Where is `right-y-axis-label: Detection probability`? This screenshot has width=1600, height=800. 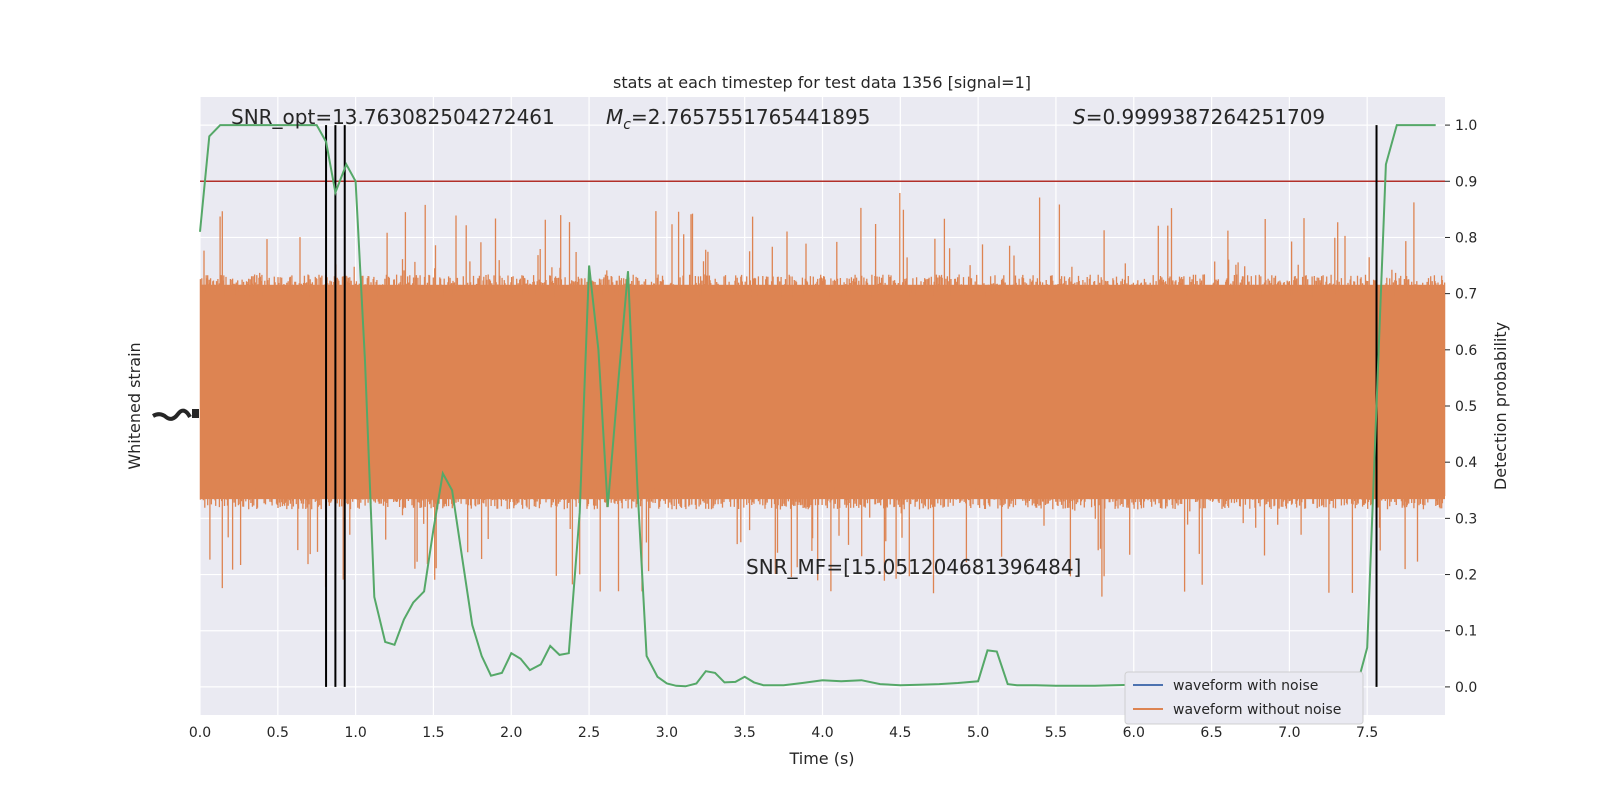 right-y-axis-label: Detection probability is located at coordinates (1500, 406).